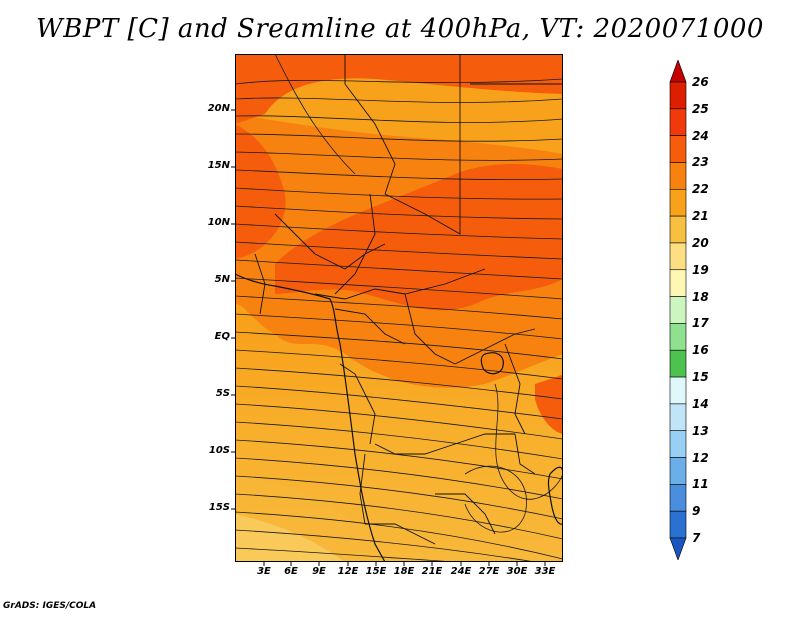 This screenshot has height=618, width=800. I want to click on lon-label-18e: 18E, so click(404, 571).